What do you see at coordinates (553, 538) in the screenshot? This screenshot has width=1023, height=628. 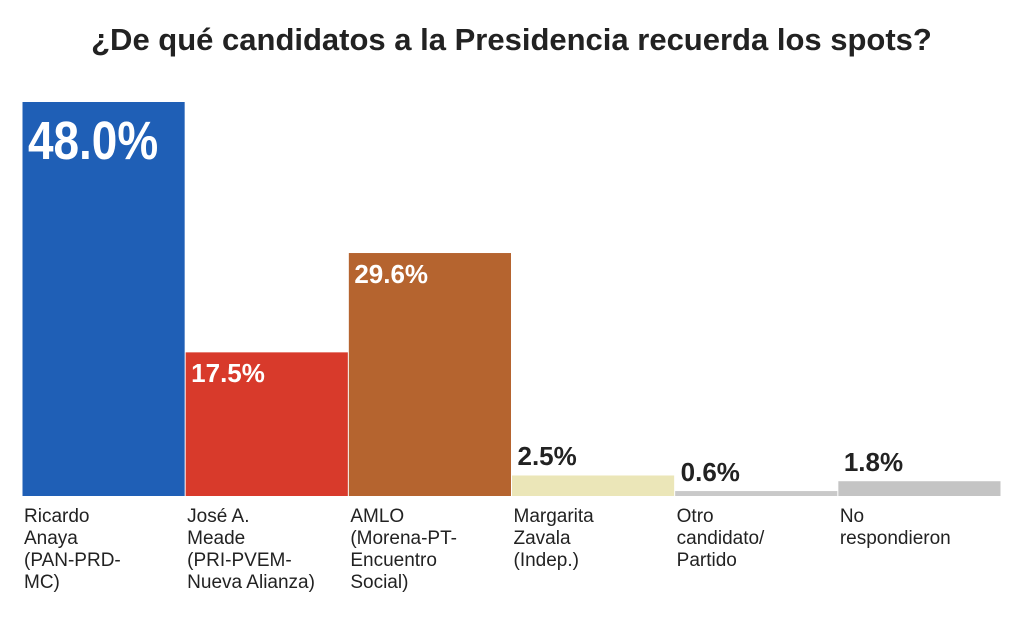 I see `category-label: Margarita Zavala (Indep.)` at bounding box center [553, 538].